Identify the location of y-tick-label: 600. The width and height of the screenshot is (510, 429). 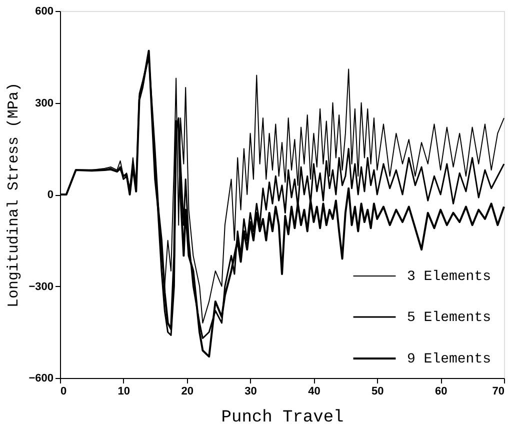
(44, 12).